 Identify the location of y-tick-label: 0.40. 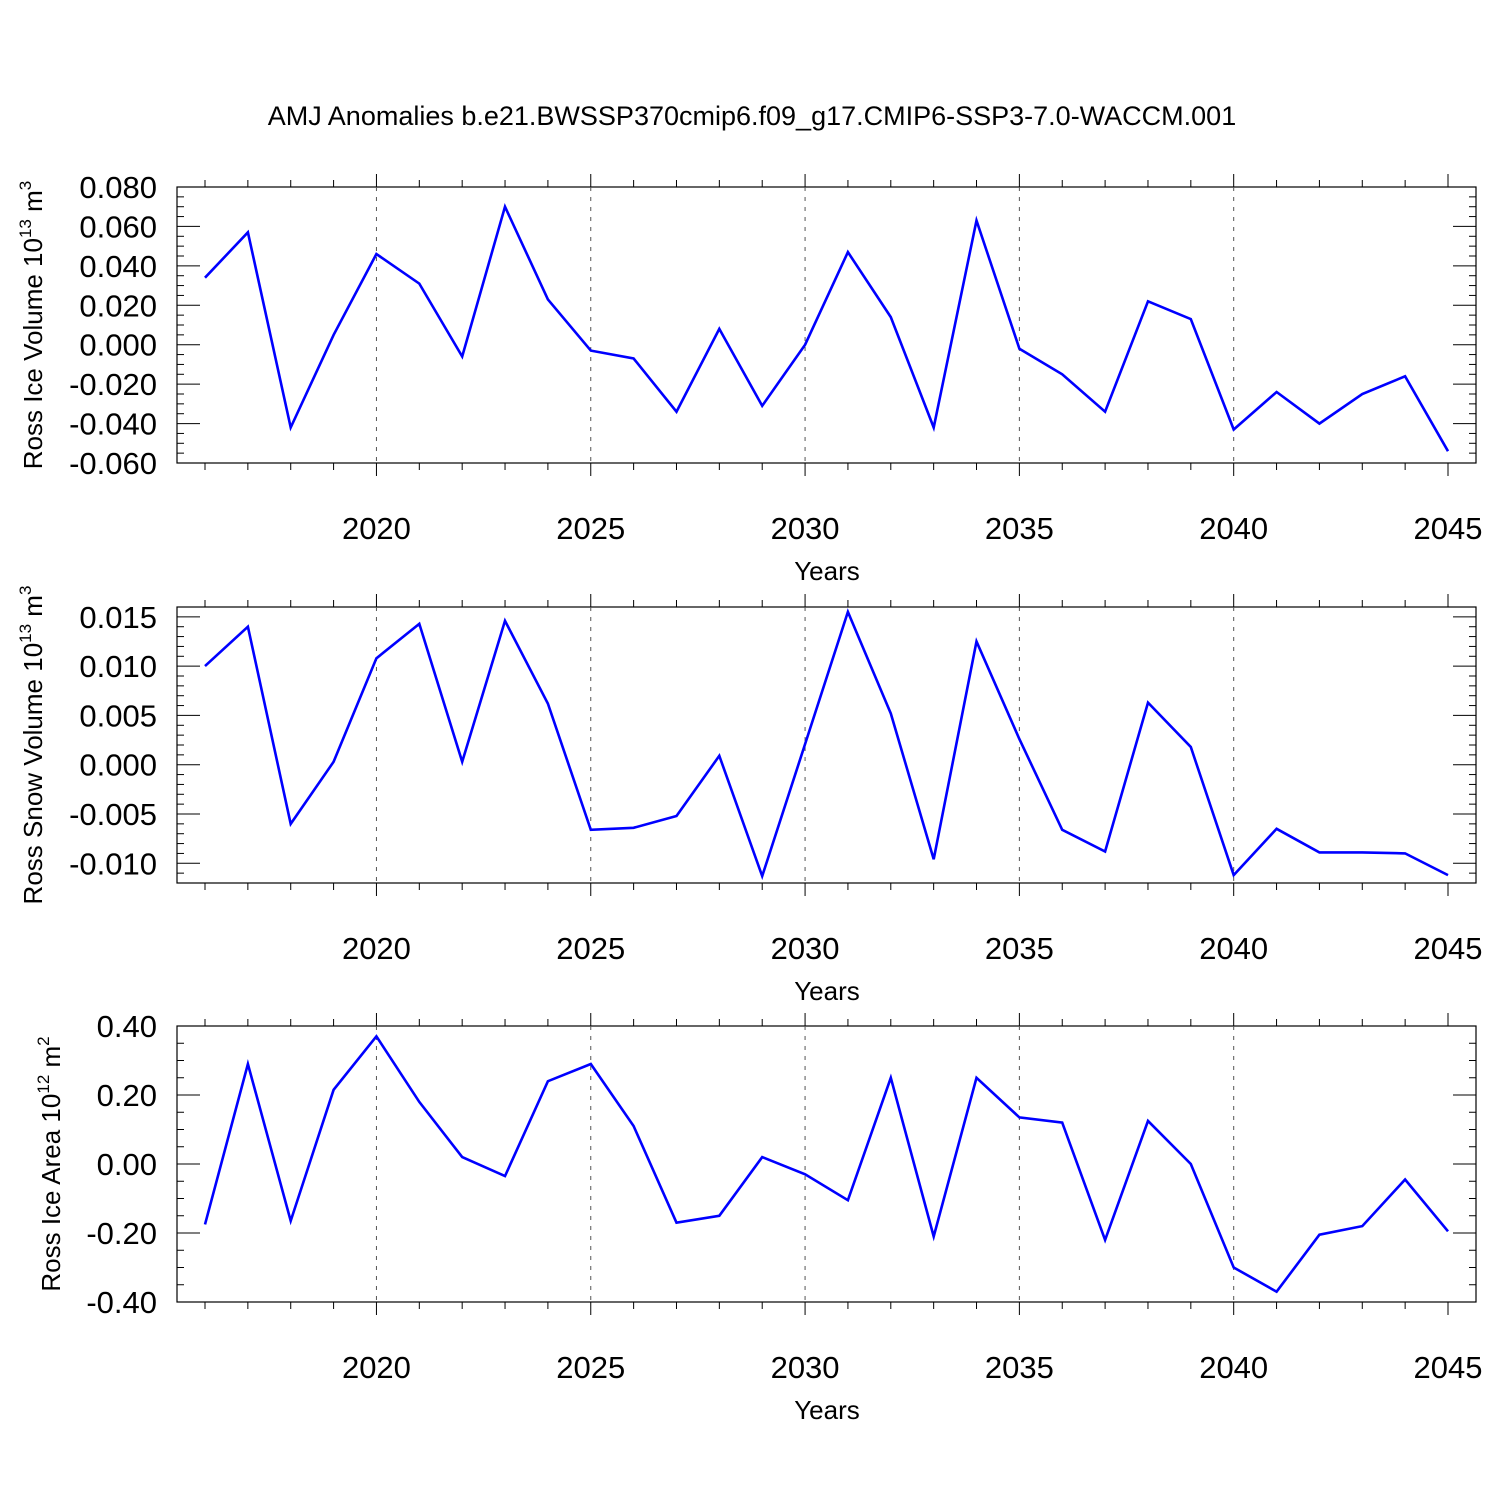
(127, 1026).